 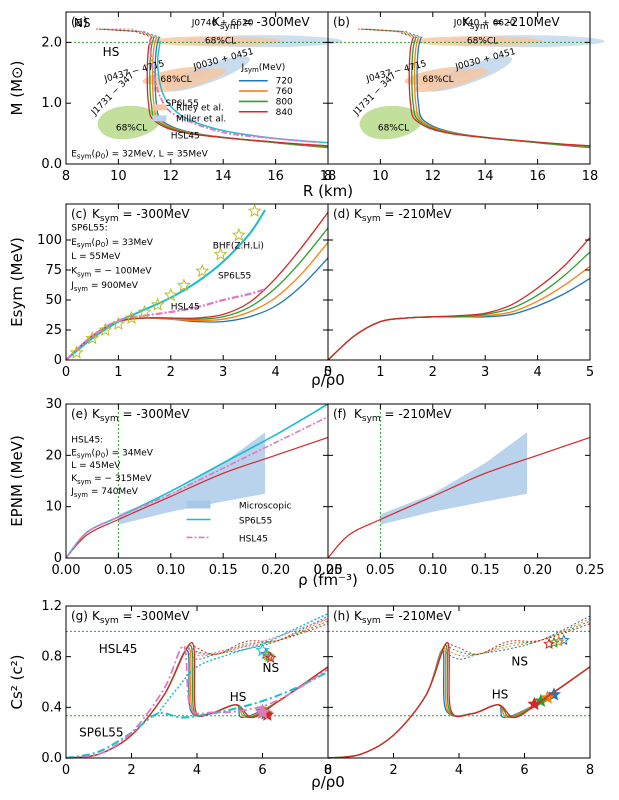 What do you see at coordinates (200, 108) in the screenshot?
I see `riley-label: Riley et al.` at bounding box center [200, 108].